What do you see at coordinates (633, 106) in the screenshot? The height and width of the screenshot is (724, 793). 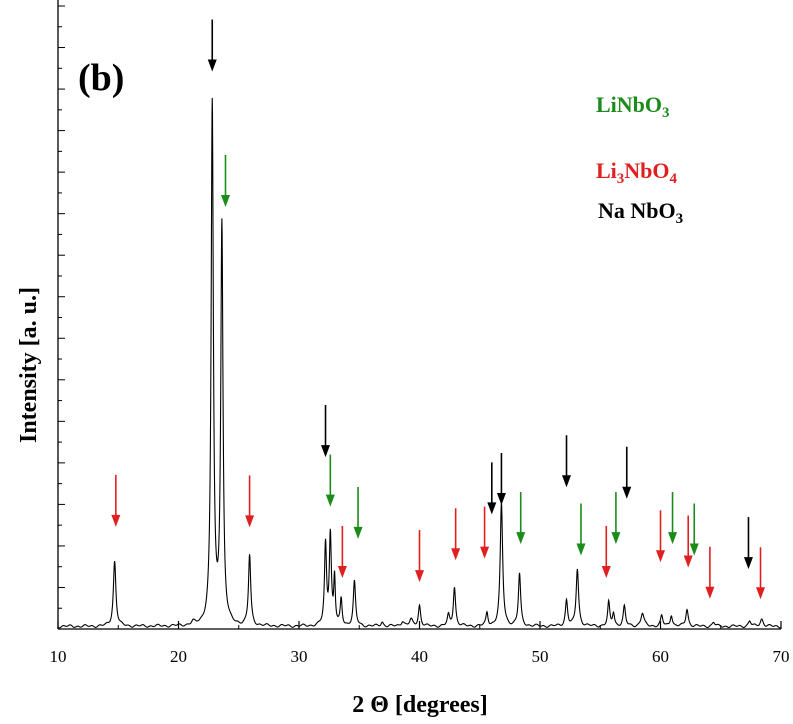 I see `legend-entry: LiNbO3` at bounding box center [633, 106].